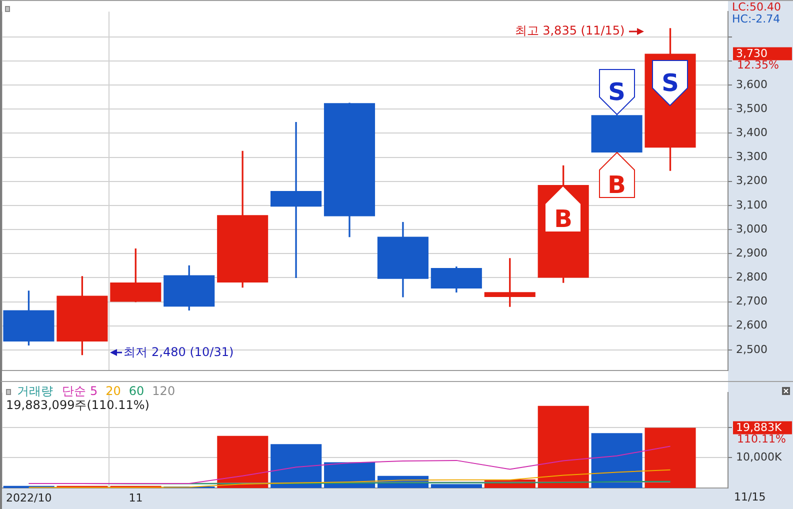 This screenshot has width=793, height=509. Describe the element at coordinates (135, 497) in the screenshot. I see `x-tick-label: 11` at that location.